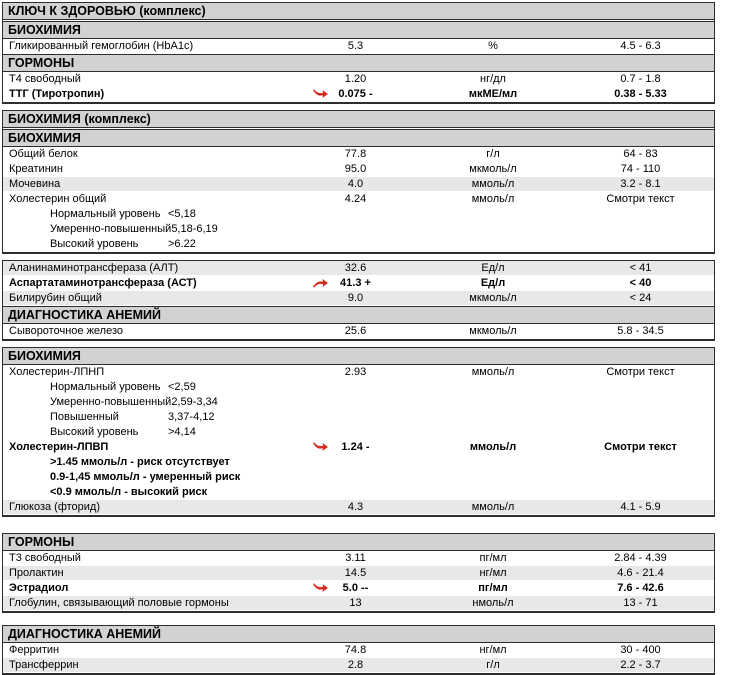 Image resolution: width=730 pixels, height=675 pixels. Describe the element at coordinates (358, 298) in the screenshot. I see `result-row: Билирубин общий 9.0 мкмоль/л < 24` at that location.